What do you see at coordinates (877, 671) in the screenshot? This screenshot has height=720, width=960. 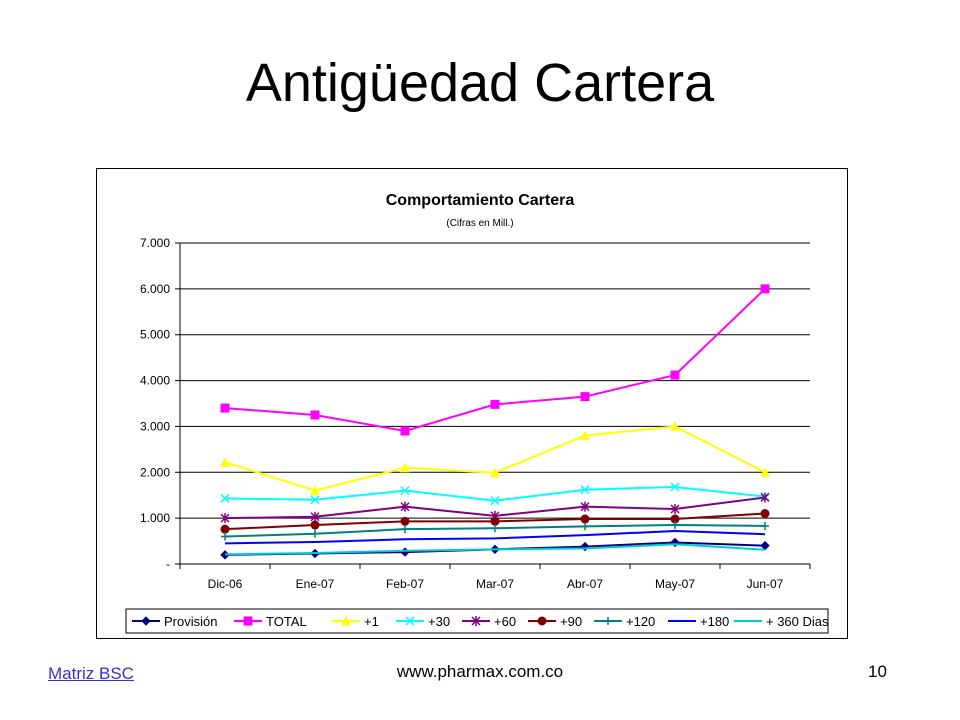 I see `page-number: 10` at bounding box center [877, 671].